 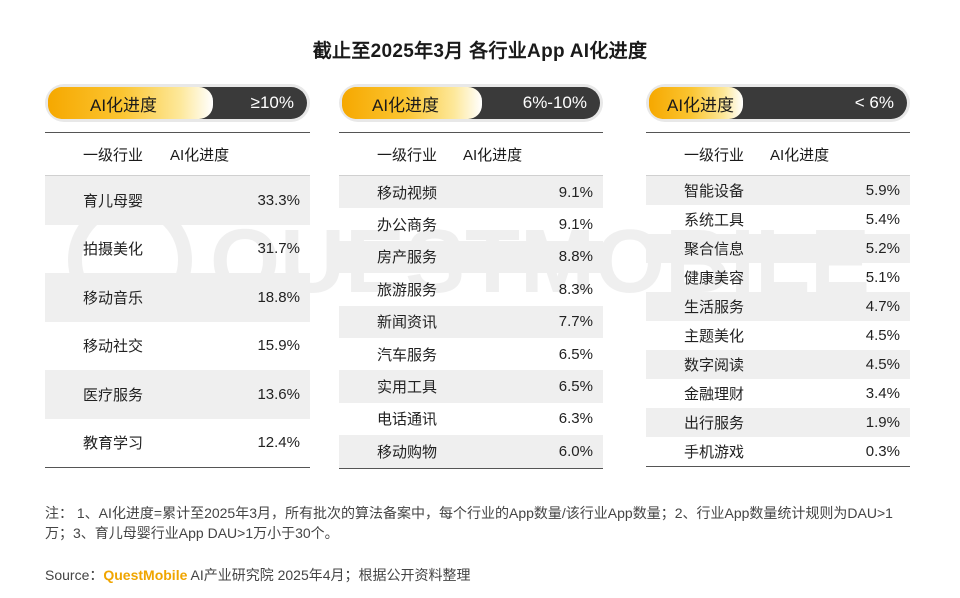 What do you see at coordinates (575, 289) in the screenshot?
I see `progress-value: 8.3%` at bounding box center [575, 289].